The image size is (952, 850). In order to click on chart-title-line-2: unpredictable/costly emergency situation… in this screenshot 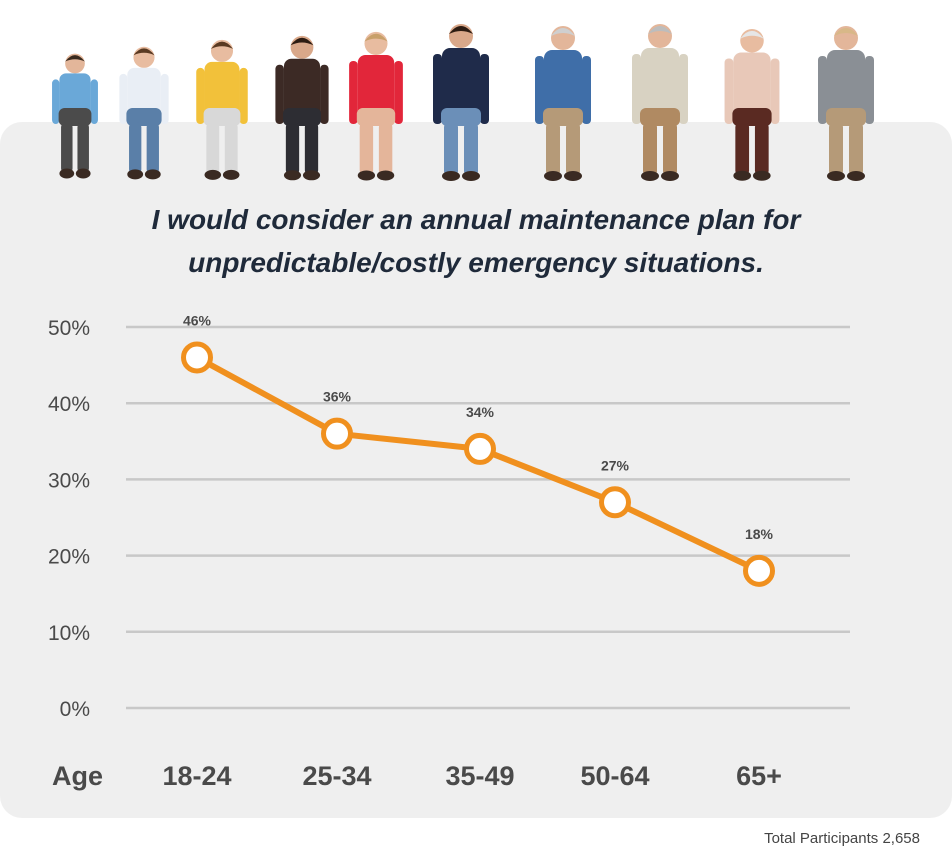, I will do `click(476, 262)`.